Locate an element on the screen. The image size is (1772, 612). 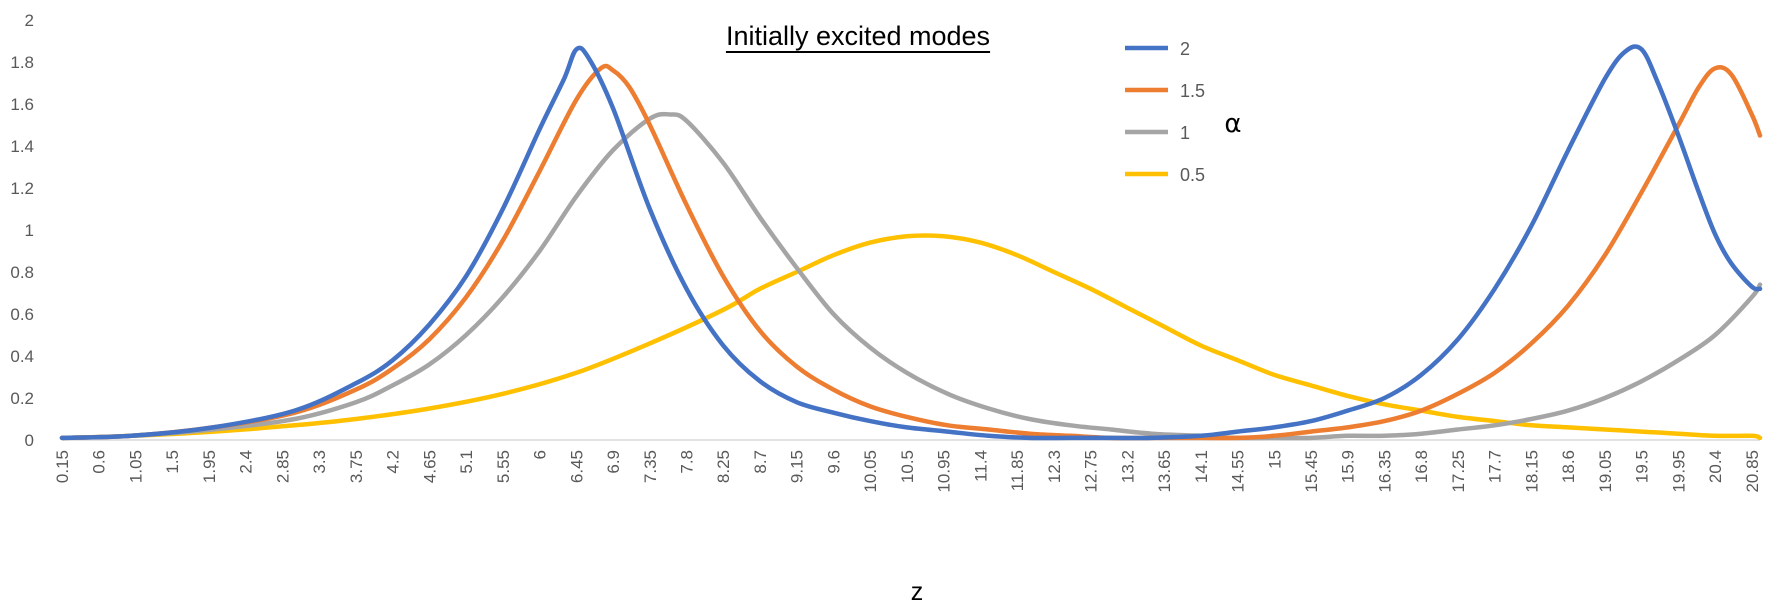
x-tick-label: 5.55 is located at coordinates (503, 466).